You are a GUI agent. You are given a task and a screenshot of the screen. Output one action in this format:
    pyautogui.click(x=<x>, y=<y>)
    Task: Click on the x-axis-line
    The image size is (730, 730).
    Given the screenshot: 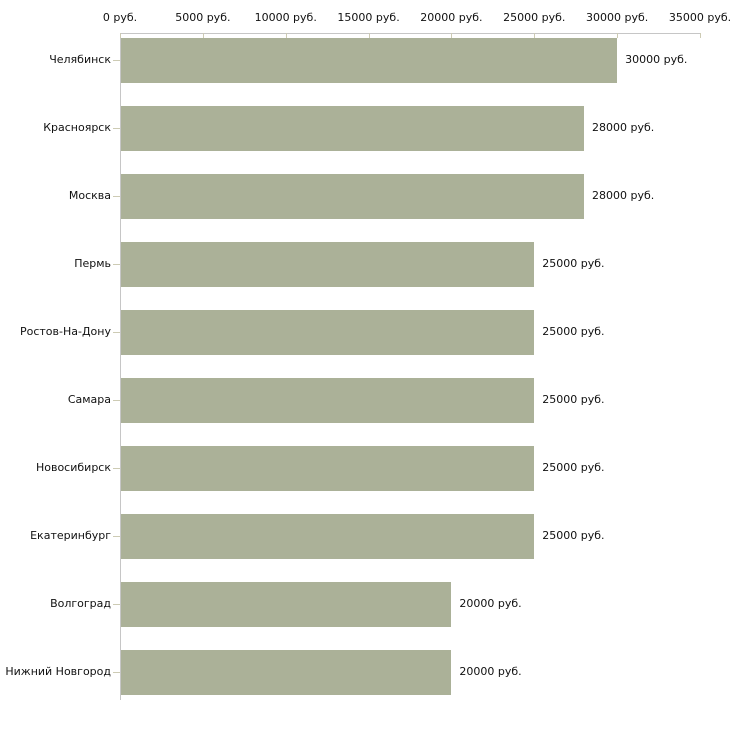 What is the action you would take?
    pyautogui.click(x=410, y=33)
    